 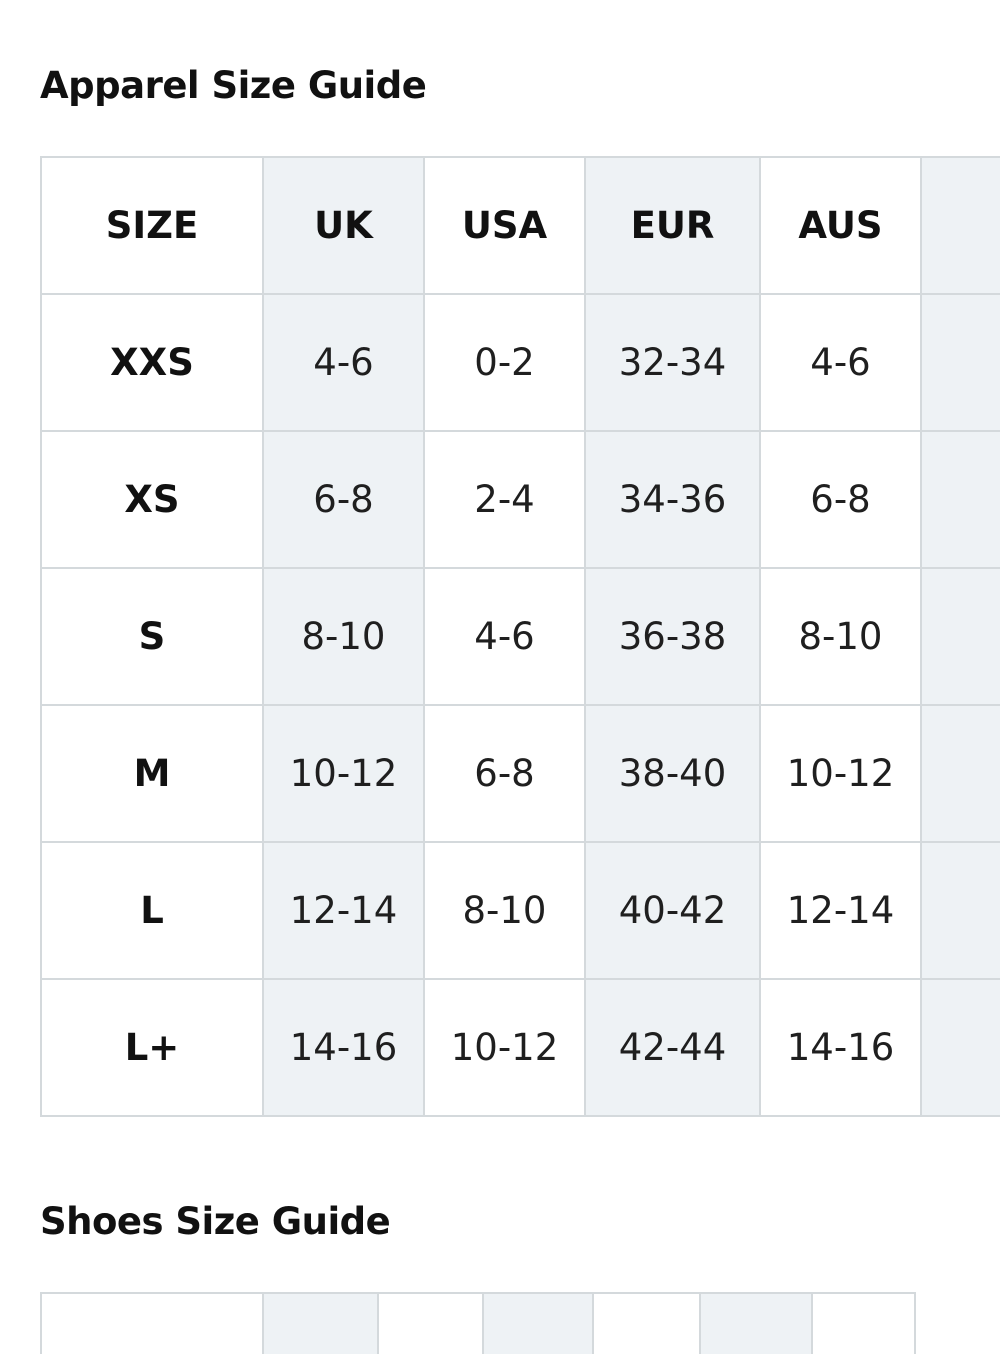 I want to click on table-row: M 10-12 6-8 38-40 10-12, so click(x=520, y=773).